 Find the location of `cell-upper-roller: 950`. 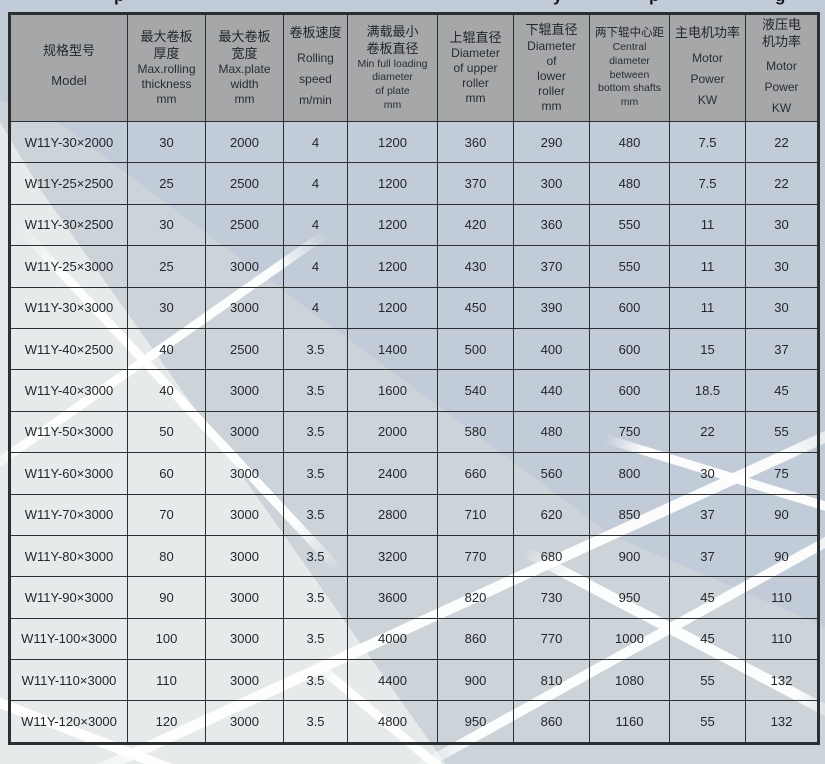

cell-upper-roller: 950 is located at coordinates (475, 722).